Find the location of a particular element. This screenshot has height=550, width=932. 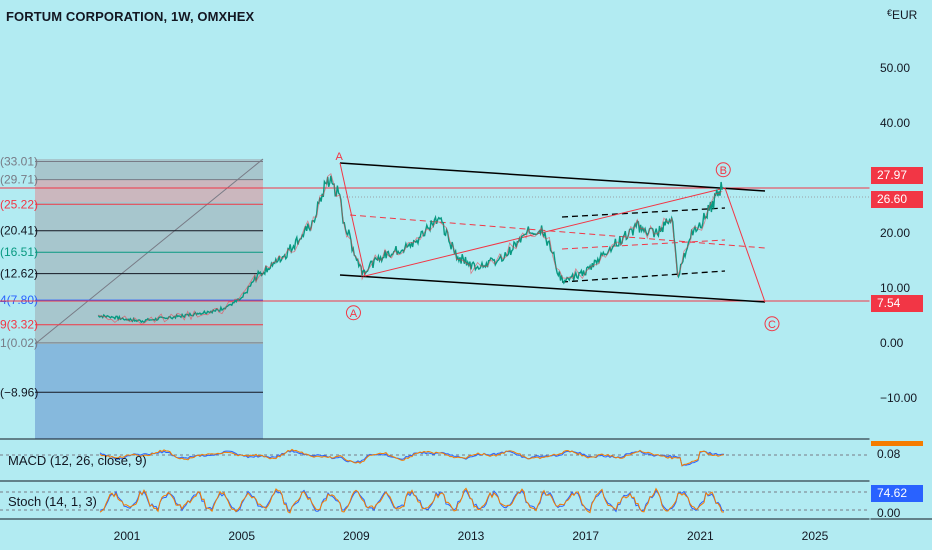

stoch-axis-value: 0.00 is located at coordinates (889, 513).